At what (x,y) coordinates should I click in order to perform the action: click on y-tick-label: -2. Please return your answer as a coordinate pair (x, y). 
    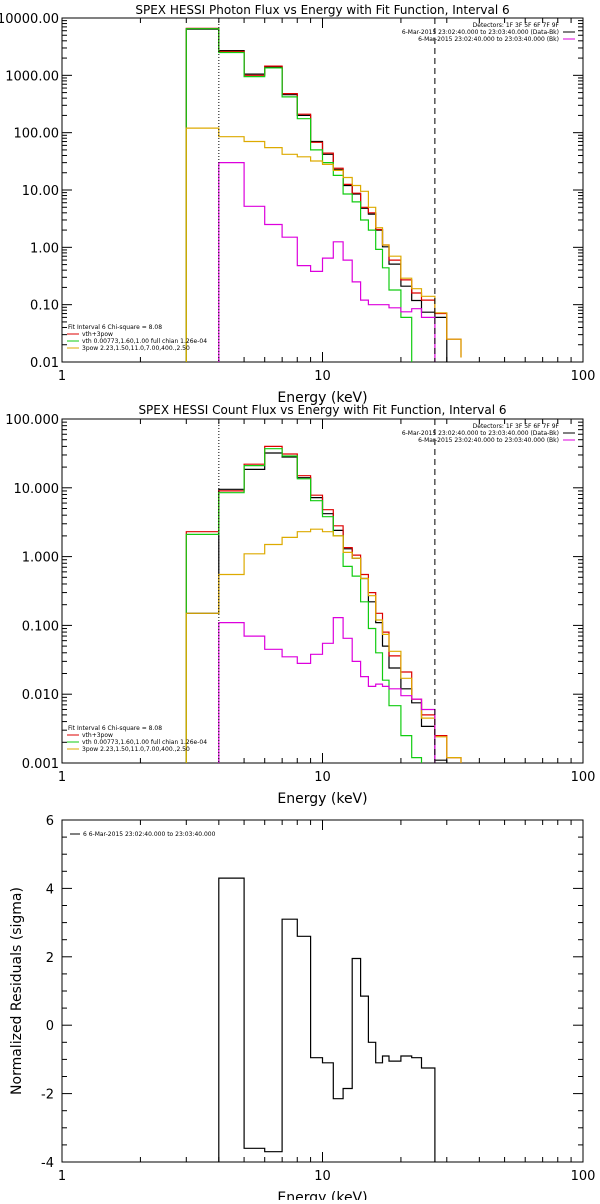
    Looking at the image, I should click on (47, 1095).